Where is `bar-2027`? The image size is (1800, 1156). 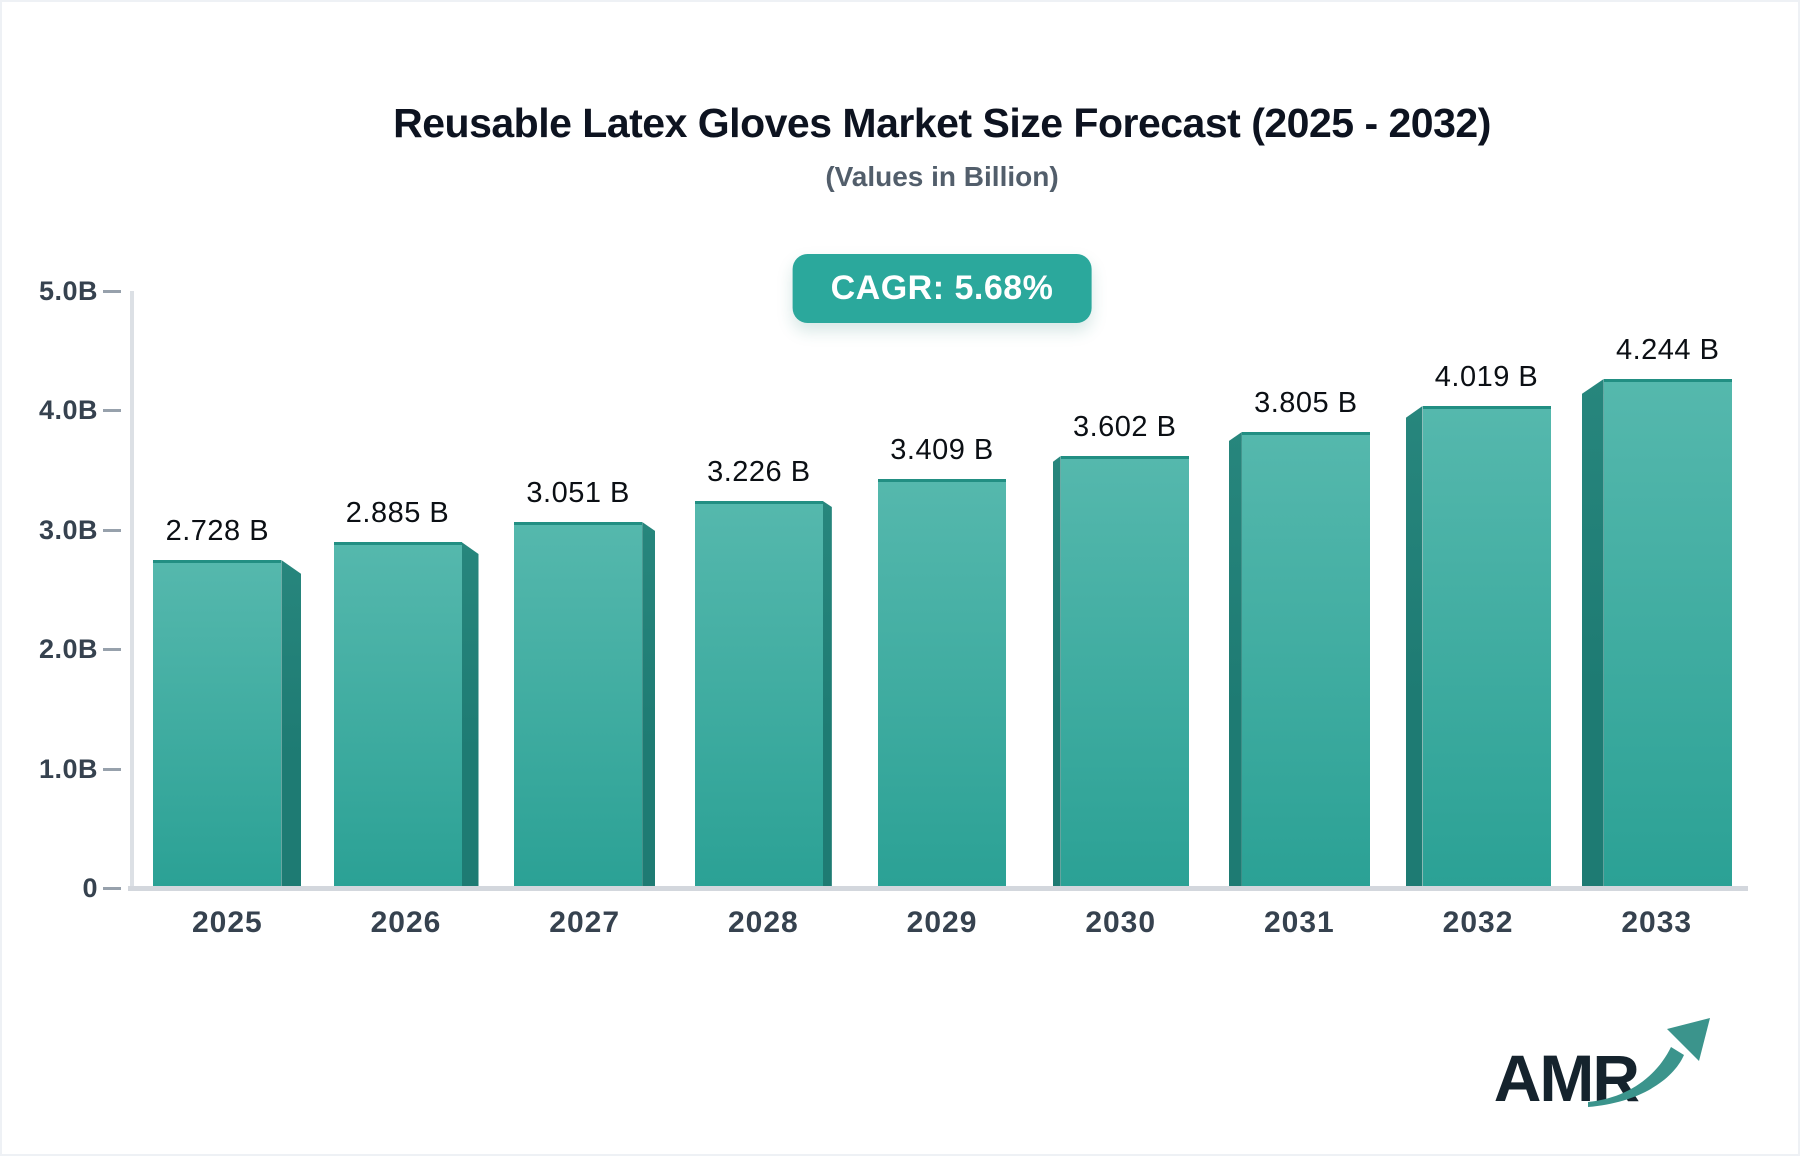
bar-2027 is located at coordinates (585, 704).